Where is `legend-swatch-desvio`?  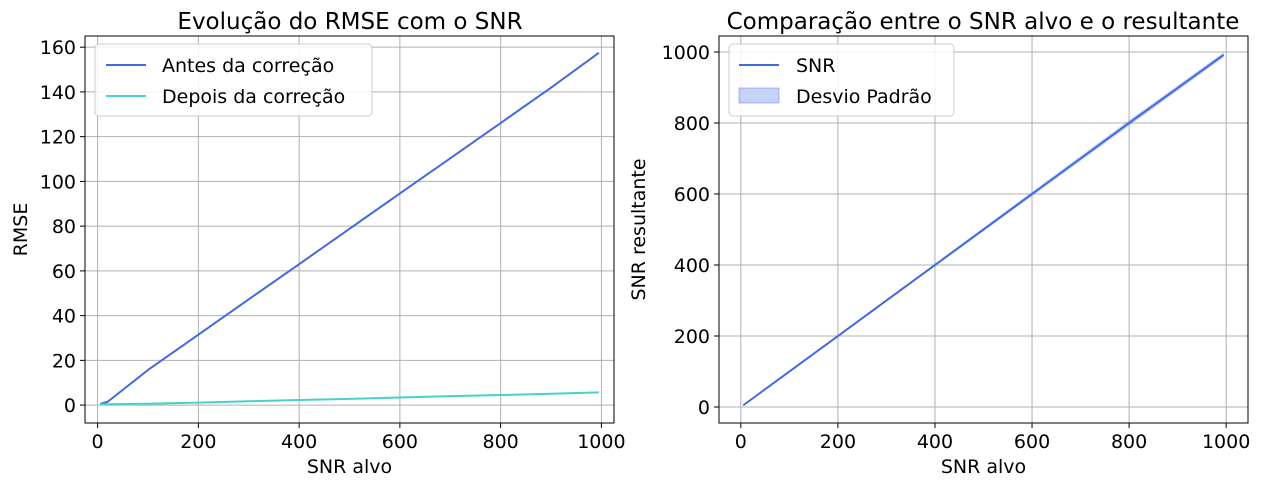 legend-swatch-desvio is located at coordinates (759, 95).